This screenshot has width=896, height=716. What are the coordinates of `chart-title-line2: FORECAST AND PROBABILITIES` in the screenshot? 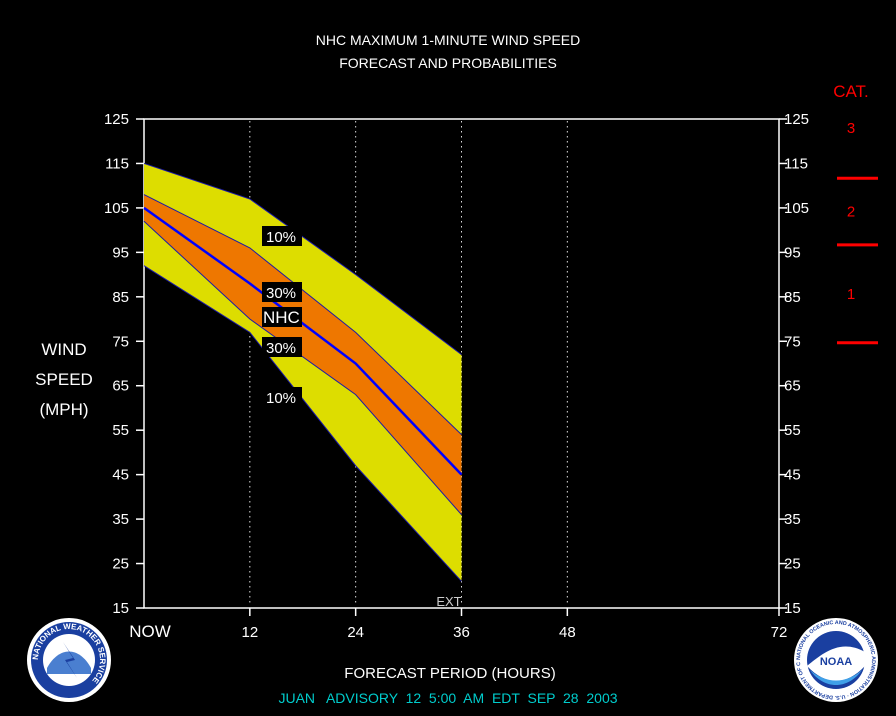 It's located at (448, 63).